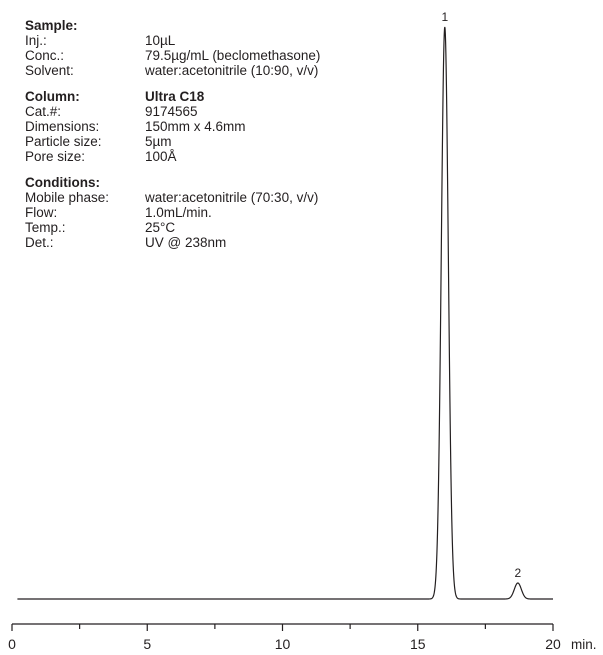  Describe the element at coordinates (232, 70) in the screenshot. I see `info-value: water:acetonitrile (10:90, v/v)` at that location.